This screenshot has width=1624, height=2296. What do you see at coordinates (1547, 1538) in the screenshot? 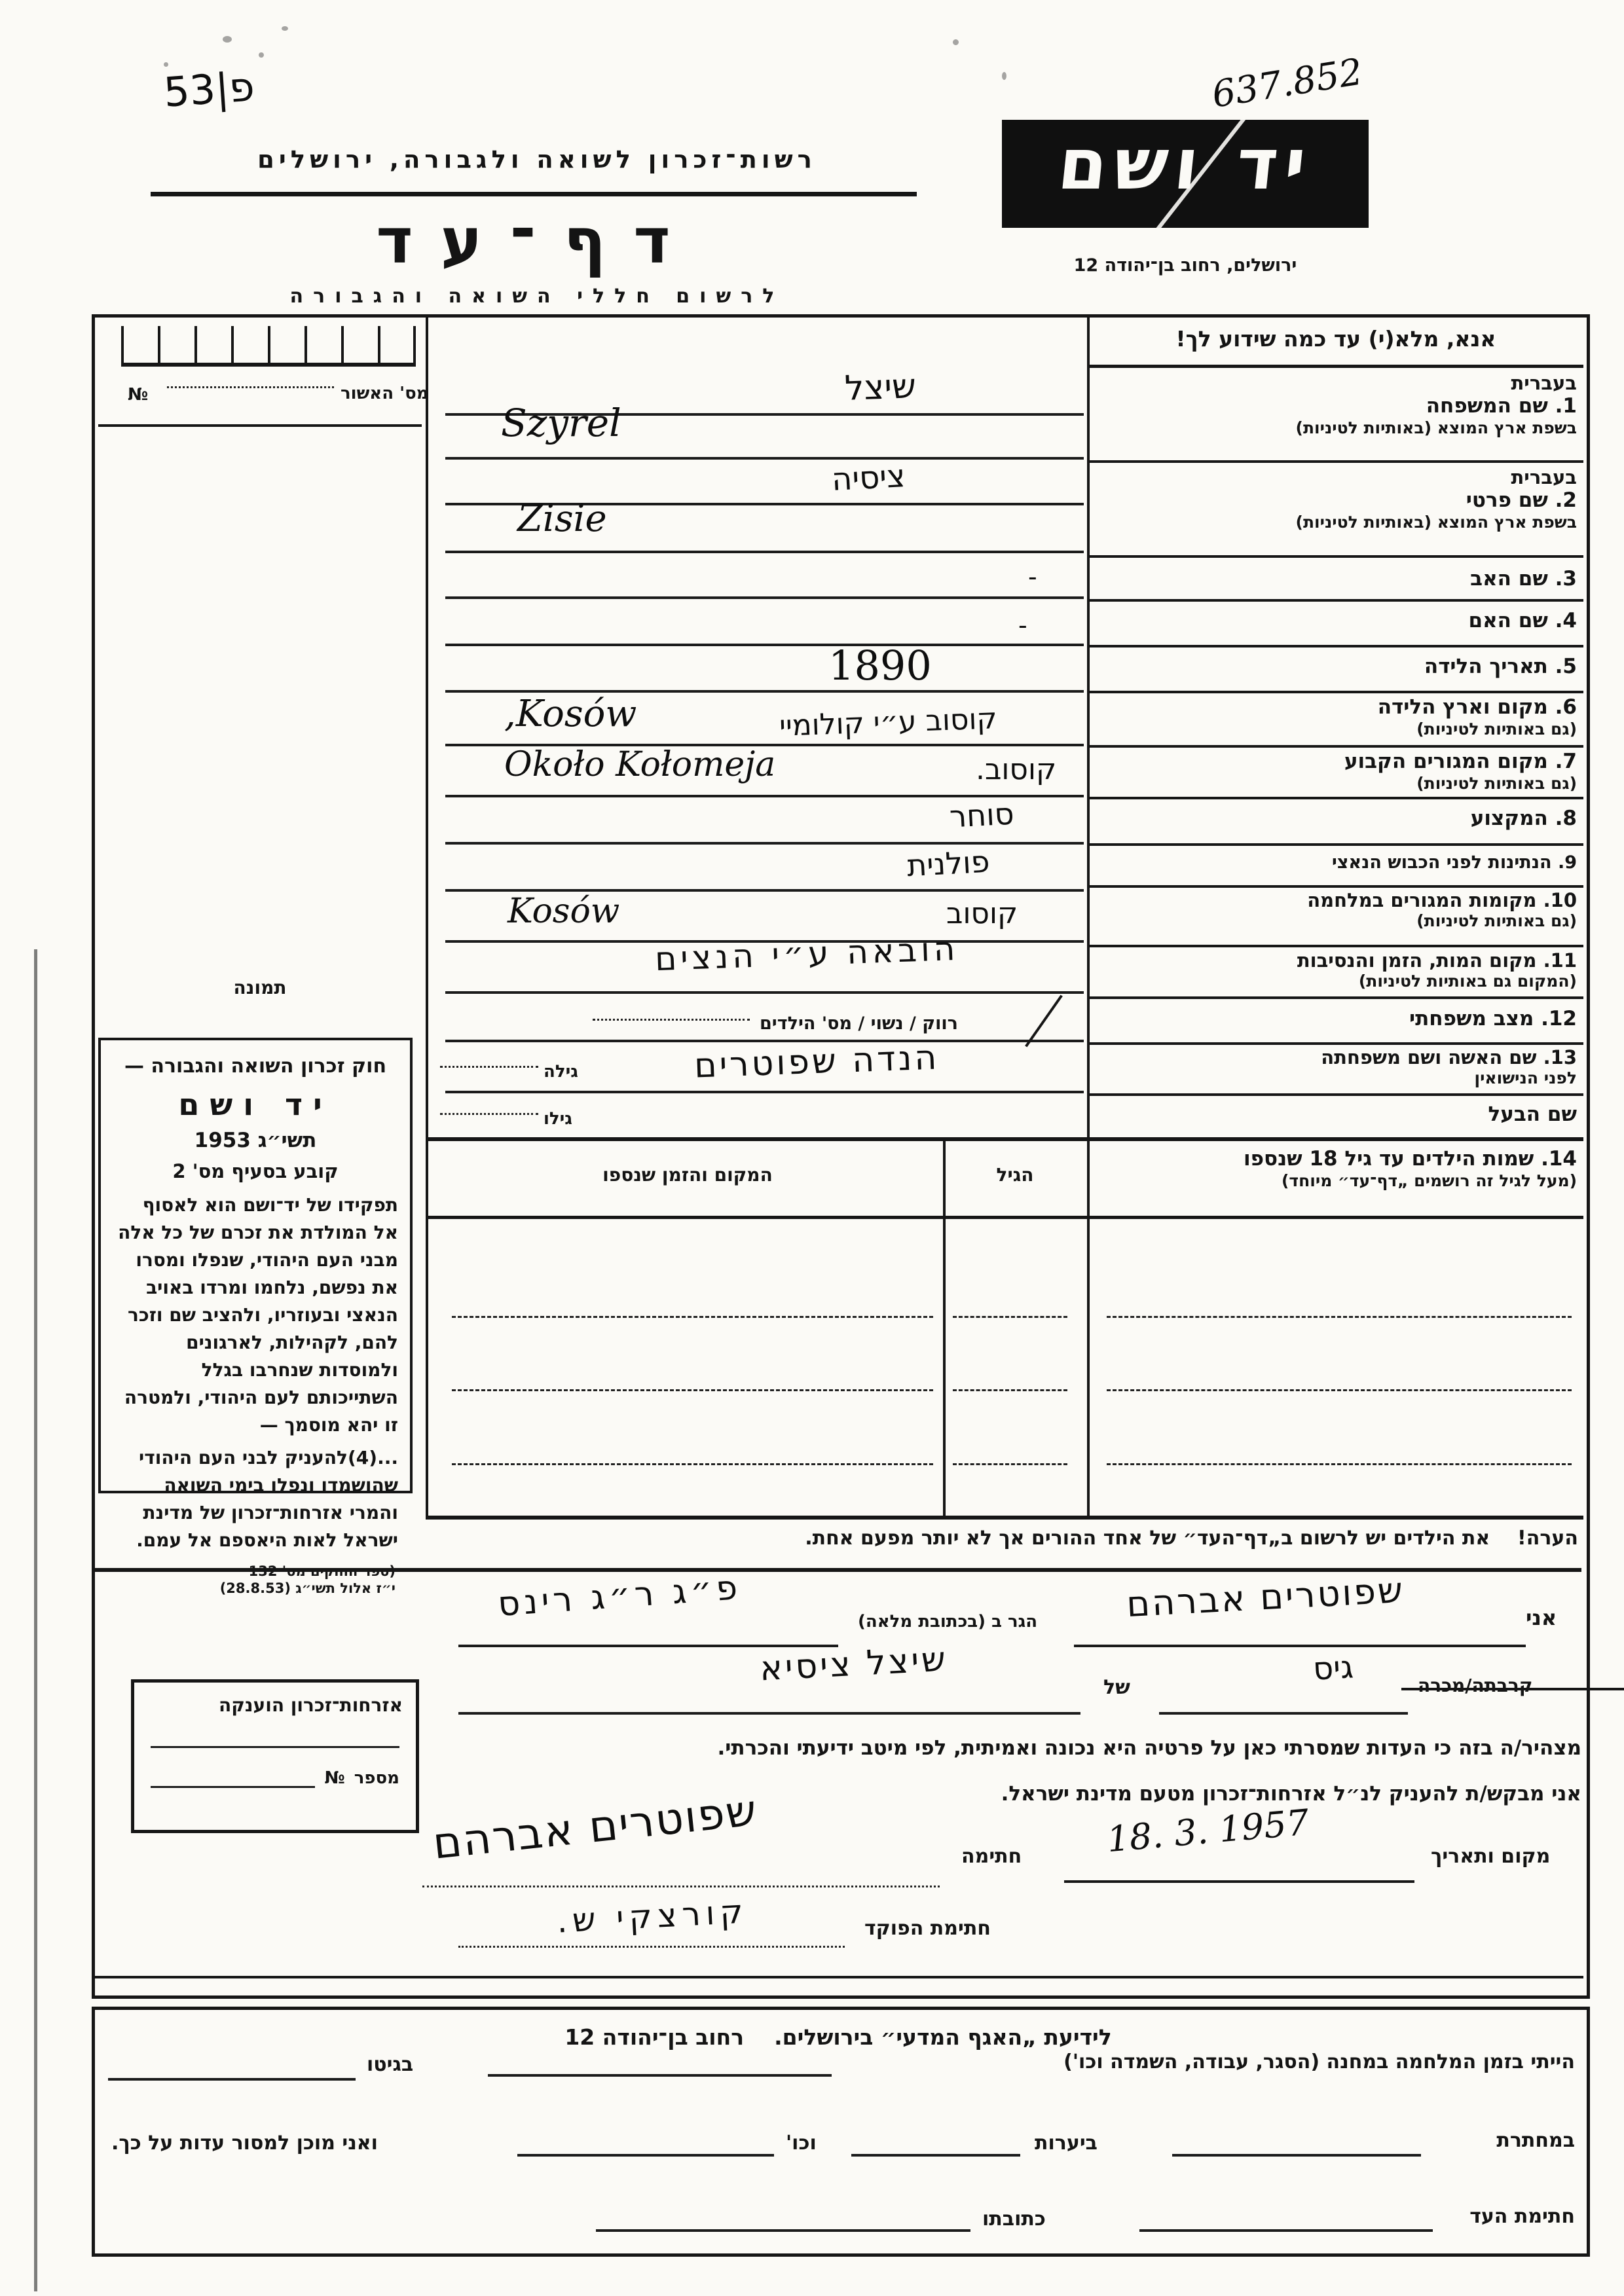
I see `note-title: הערה!` at bounding box center [1547, 1538].